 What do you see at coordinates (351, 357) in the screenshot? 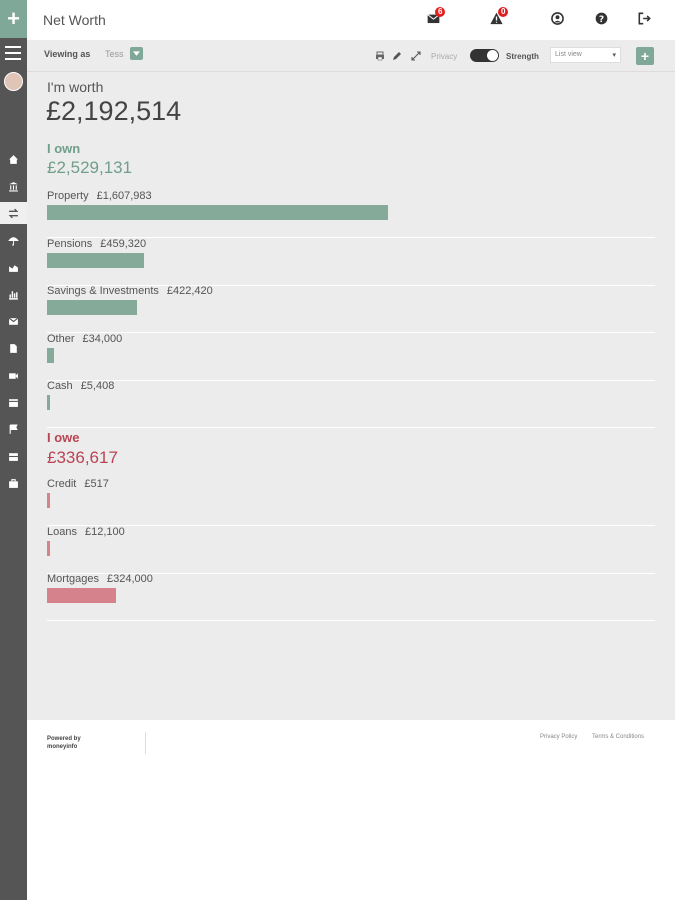
I see `own-row: Other £34,000` at bounding box center [351, 357].